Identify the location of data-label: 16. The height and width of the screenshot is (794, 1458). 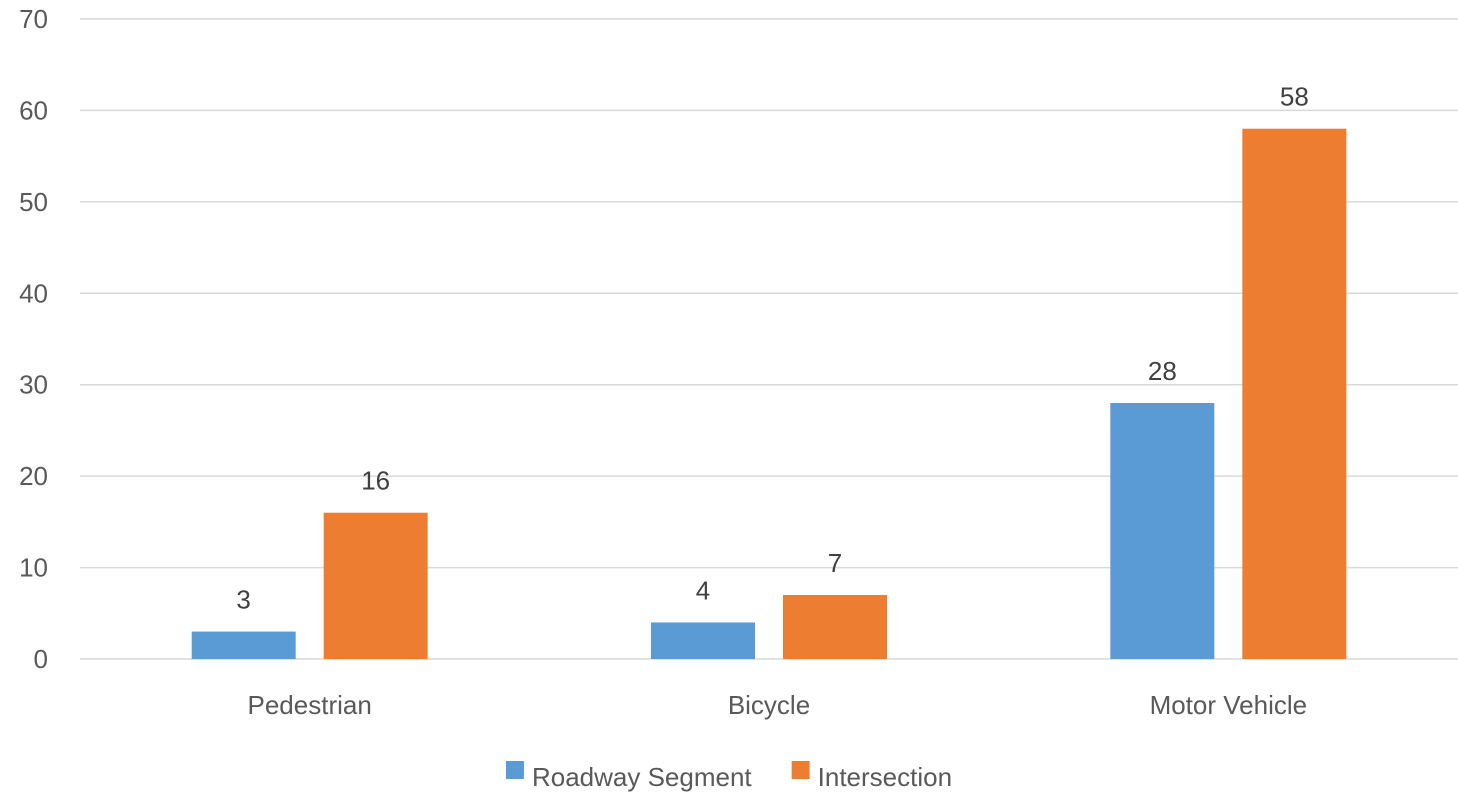
(375, 481).